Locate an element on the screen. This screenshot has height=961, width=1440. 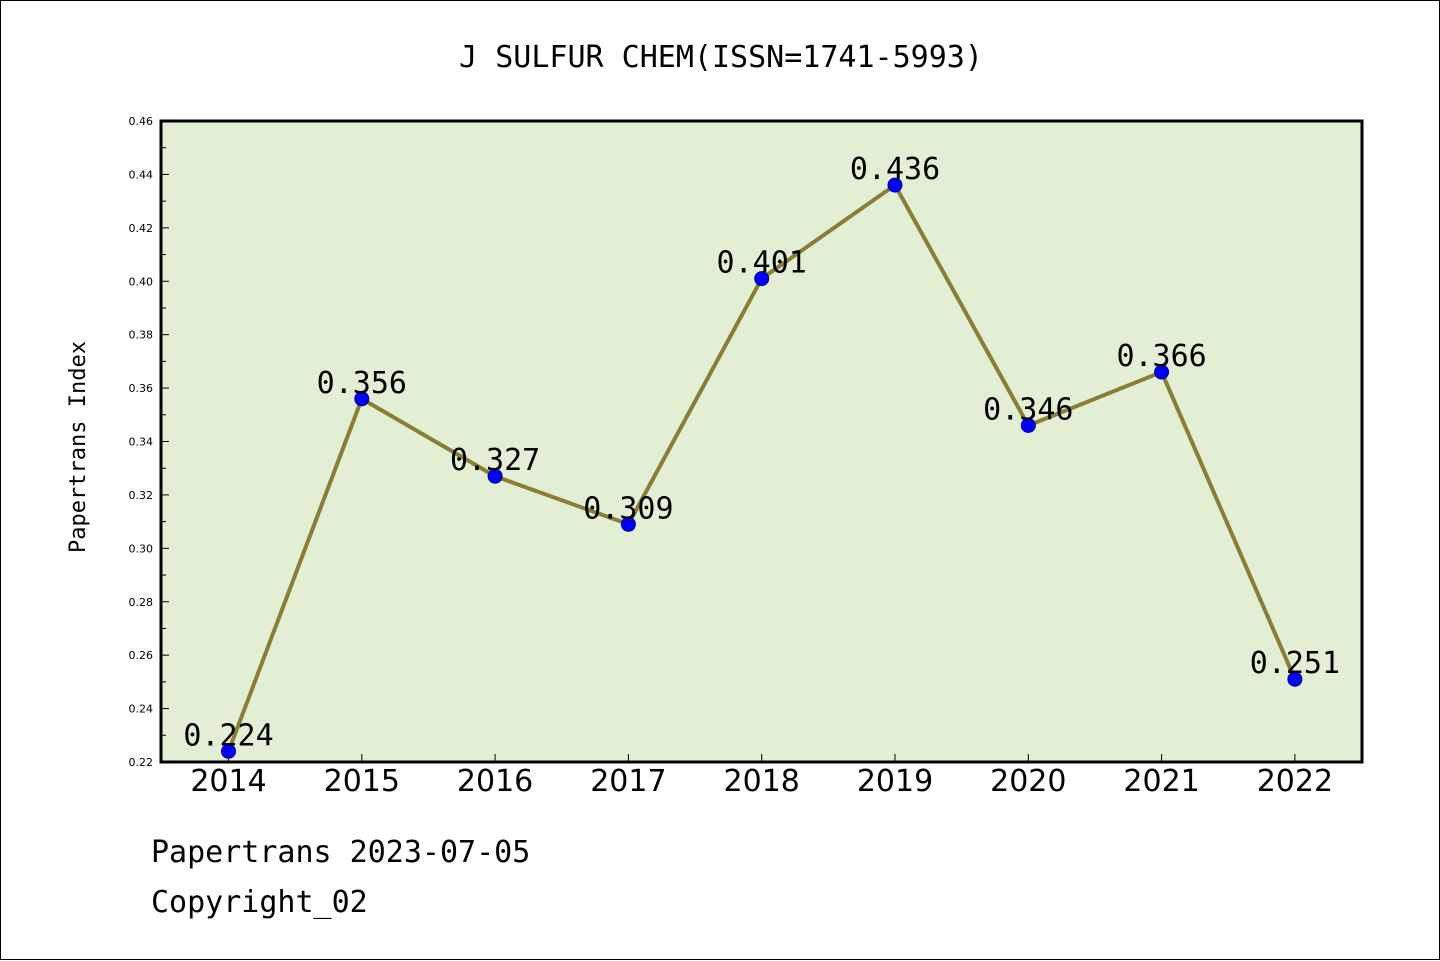
x-tick-label: 2014 is located at coordinates (228, 781).